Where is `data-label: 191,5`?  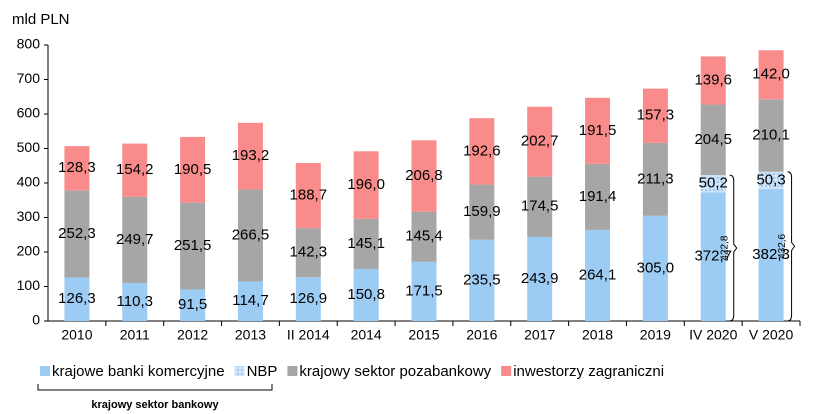 data-label: 191,5 is located at coordinates (598, 130).